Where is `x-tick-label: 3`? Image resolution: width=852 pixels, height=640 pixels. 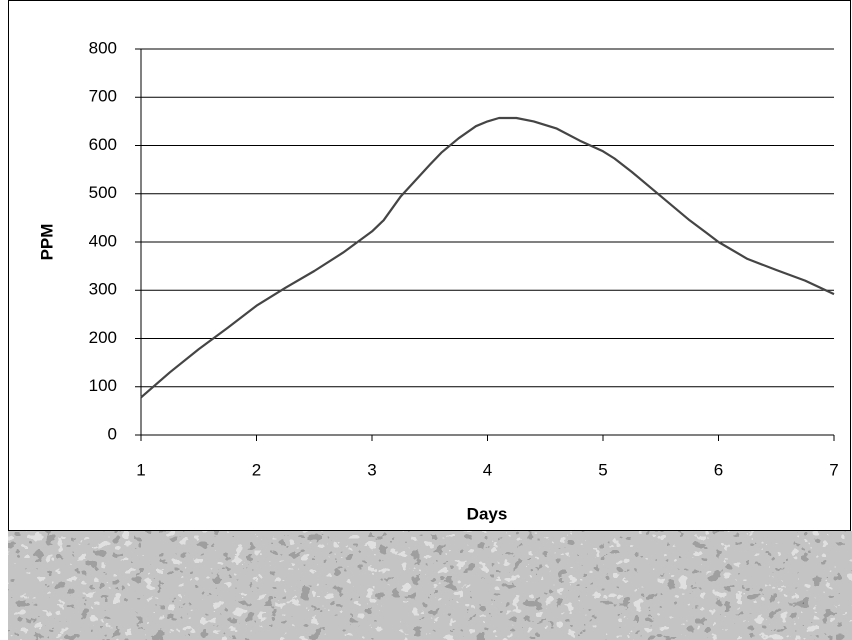
x-tick-label: 3 is located at coordinates (371, 469).